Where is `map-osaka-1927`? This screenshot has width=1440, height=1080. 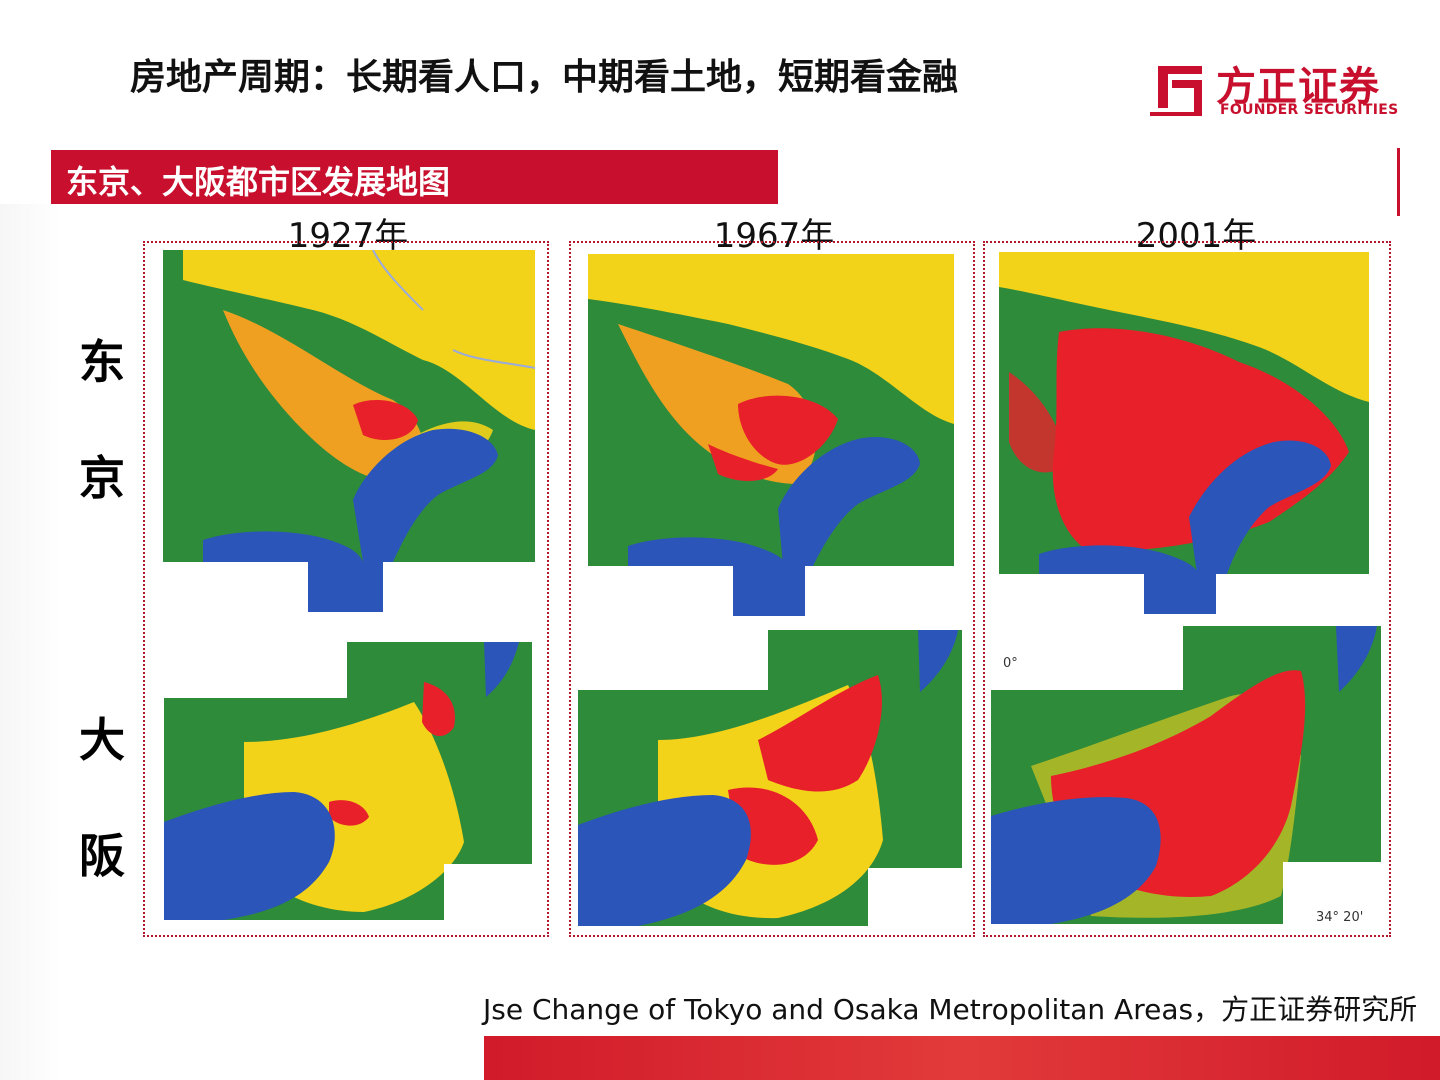 map-osaka-1927 is located at coordinates (348, 781).